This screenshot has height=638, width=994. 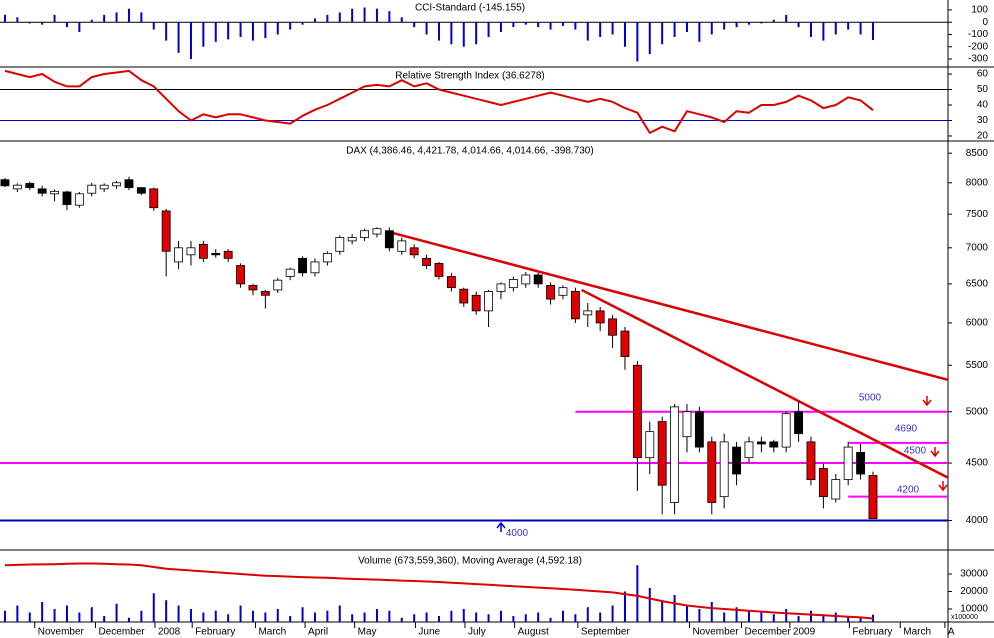 I want to click on y-tick-label: -100, so click(x=978, y=34).